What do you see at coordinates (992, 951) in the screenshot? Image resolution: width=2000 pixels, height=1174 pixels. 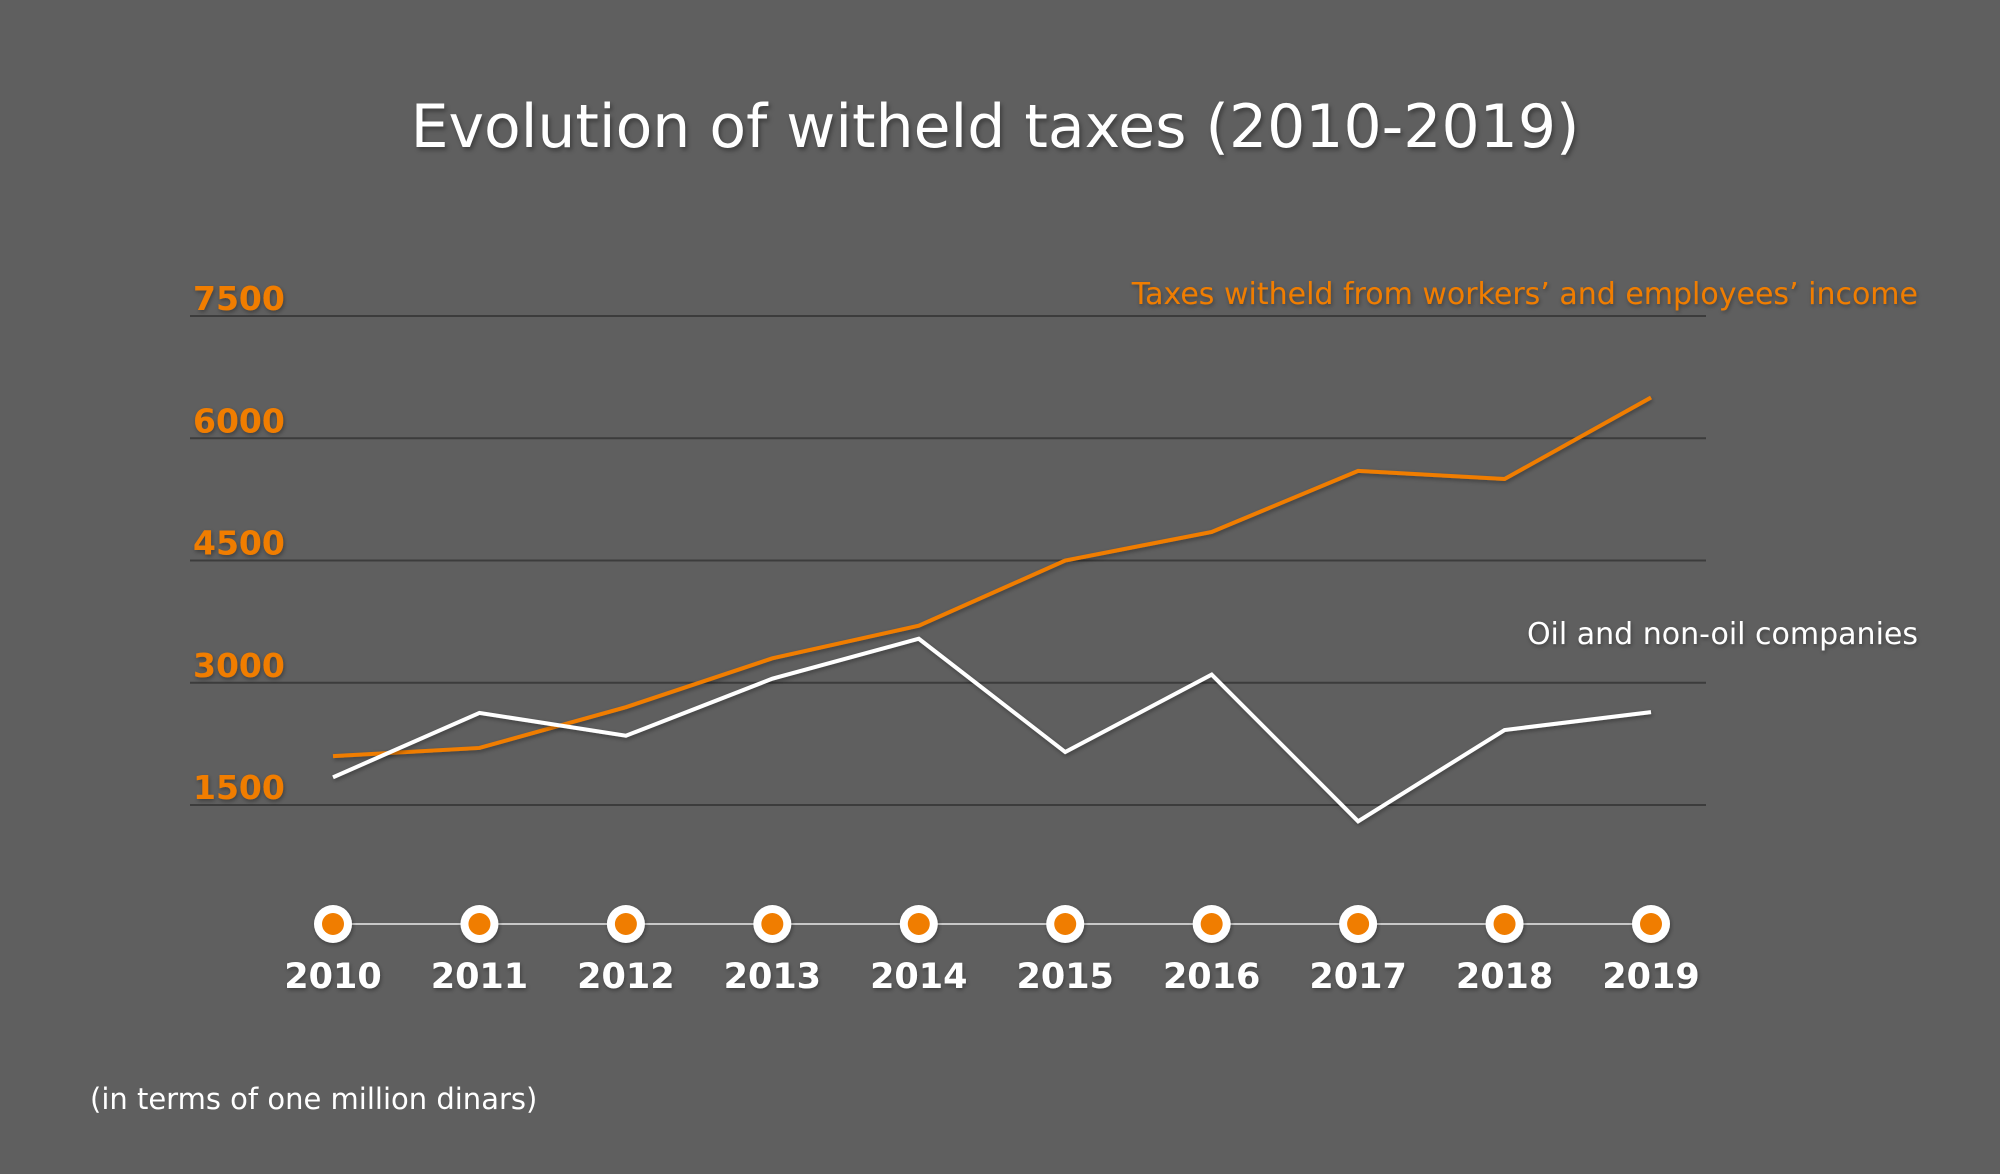 I see `x-axis-timeline: 2010 2011 2012 2013 2014 2015 2016 2017 2018 2019` at bounding box center [992, 951].